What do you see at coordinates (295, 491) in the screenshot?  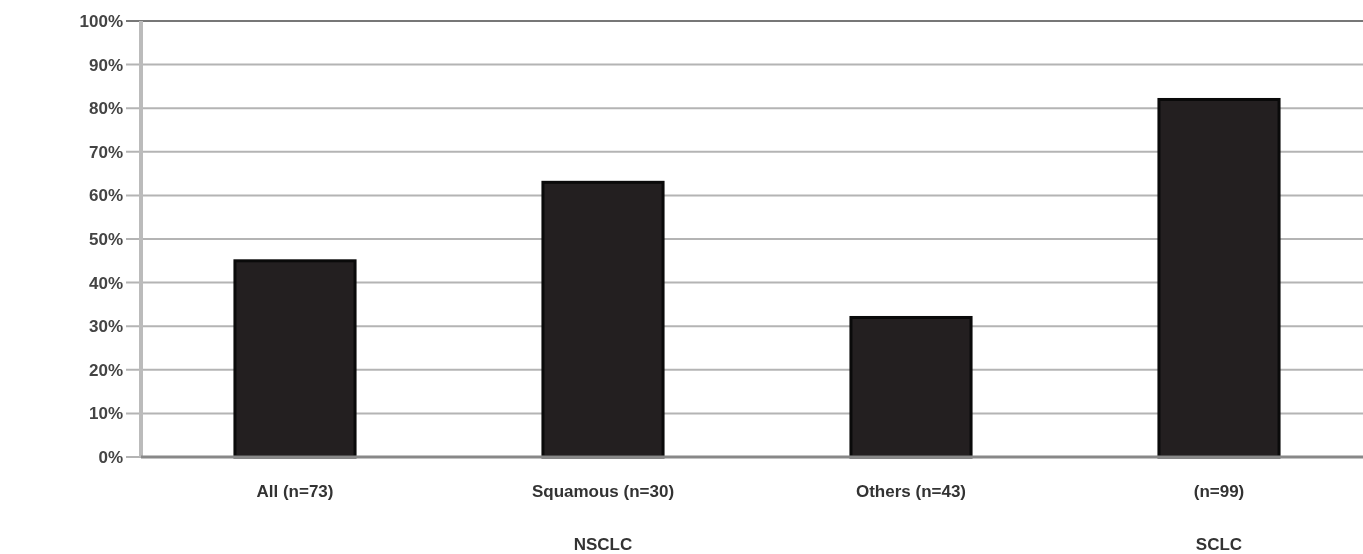 I see `x-tick-label: All (n=73)` at bounding box center [295, 491].